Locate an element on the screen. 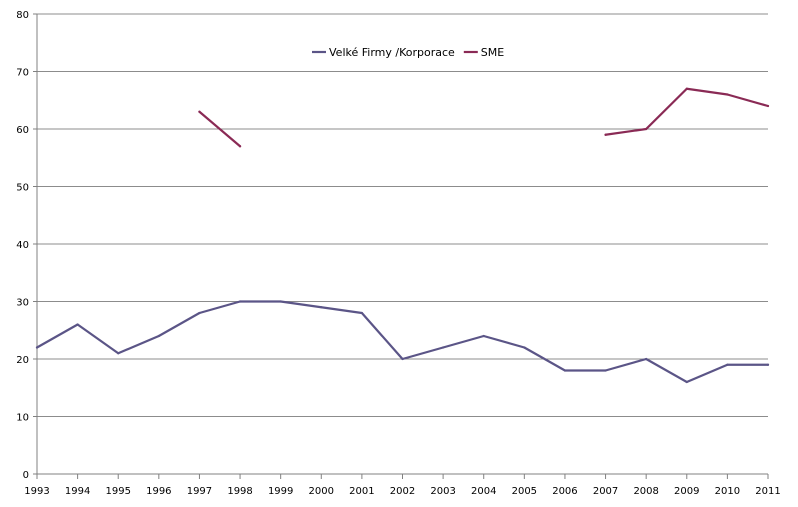  y-tick-label: 60 is located at coordinates (22, 130).